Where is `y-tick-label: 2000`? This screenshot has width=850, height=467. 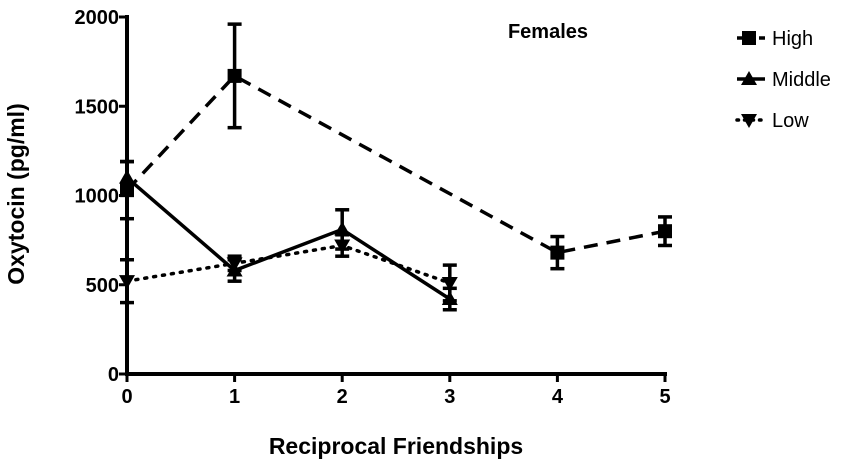
y-tick-label: 2000 is located at coordinates (97, 18).